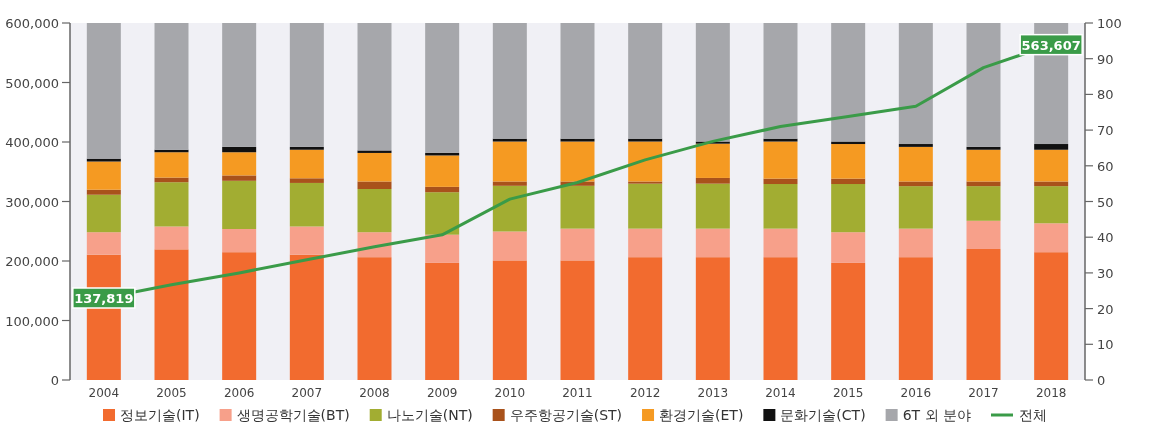 The width and height of the screenshot is (1150, 434). Describe the element at coordinates (307, 393) in the screenshot. I see `x-tick-label: 2007` at that location.